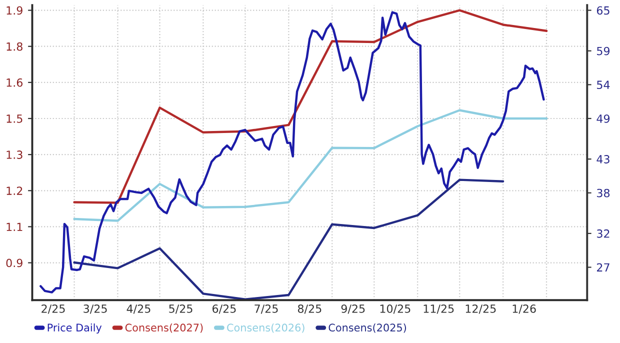  Describe the element at coordinates (603, 85) in the screenshot. I see `y2-tick-label: 54` at that location.